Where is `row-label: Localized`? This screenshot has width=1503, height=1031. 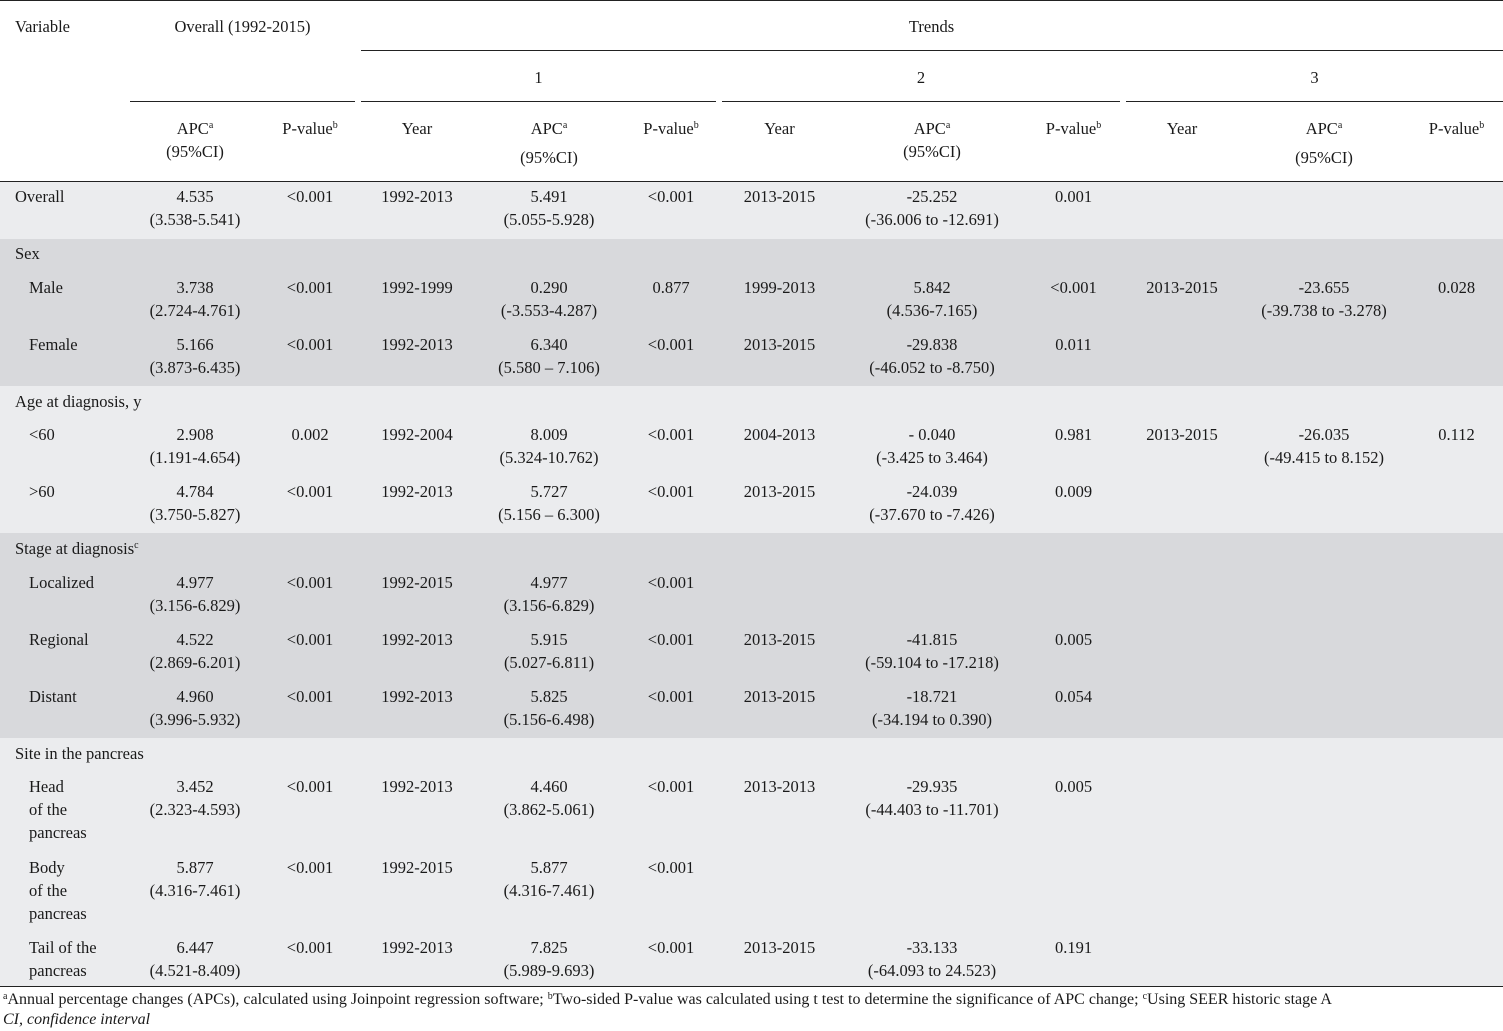
row-label: Localized is located at coordinates (61, 582).